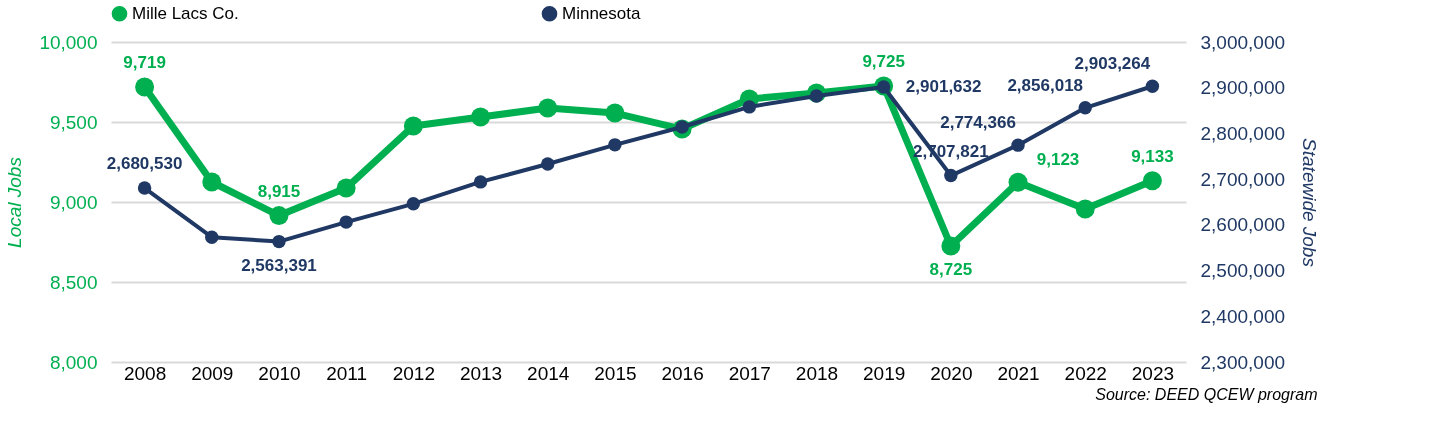  I want to click on y2-tick-label: 3,000,000, so click(1243, 42).